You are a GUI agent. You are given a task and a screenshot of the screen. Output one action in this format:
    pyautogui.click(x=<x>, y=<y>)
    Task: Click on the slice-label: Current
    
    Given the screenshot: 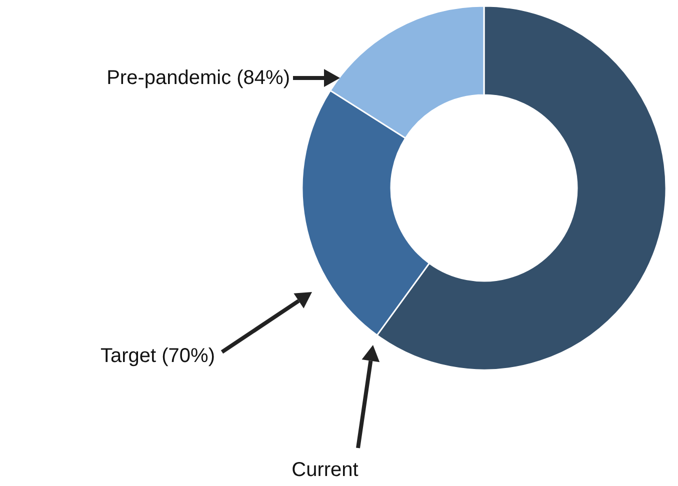 What is the action you would take?
    pyautogui.click(x=325, y=470)
    